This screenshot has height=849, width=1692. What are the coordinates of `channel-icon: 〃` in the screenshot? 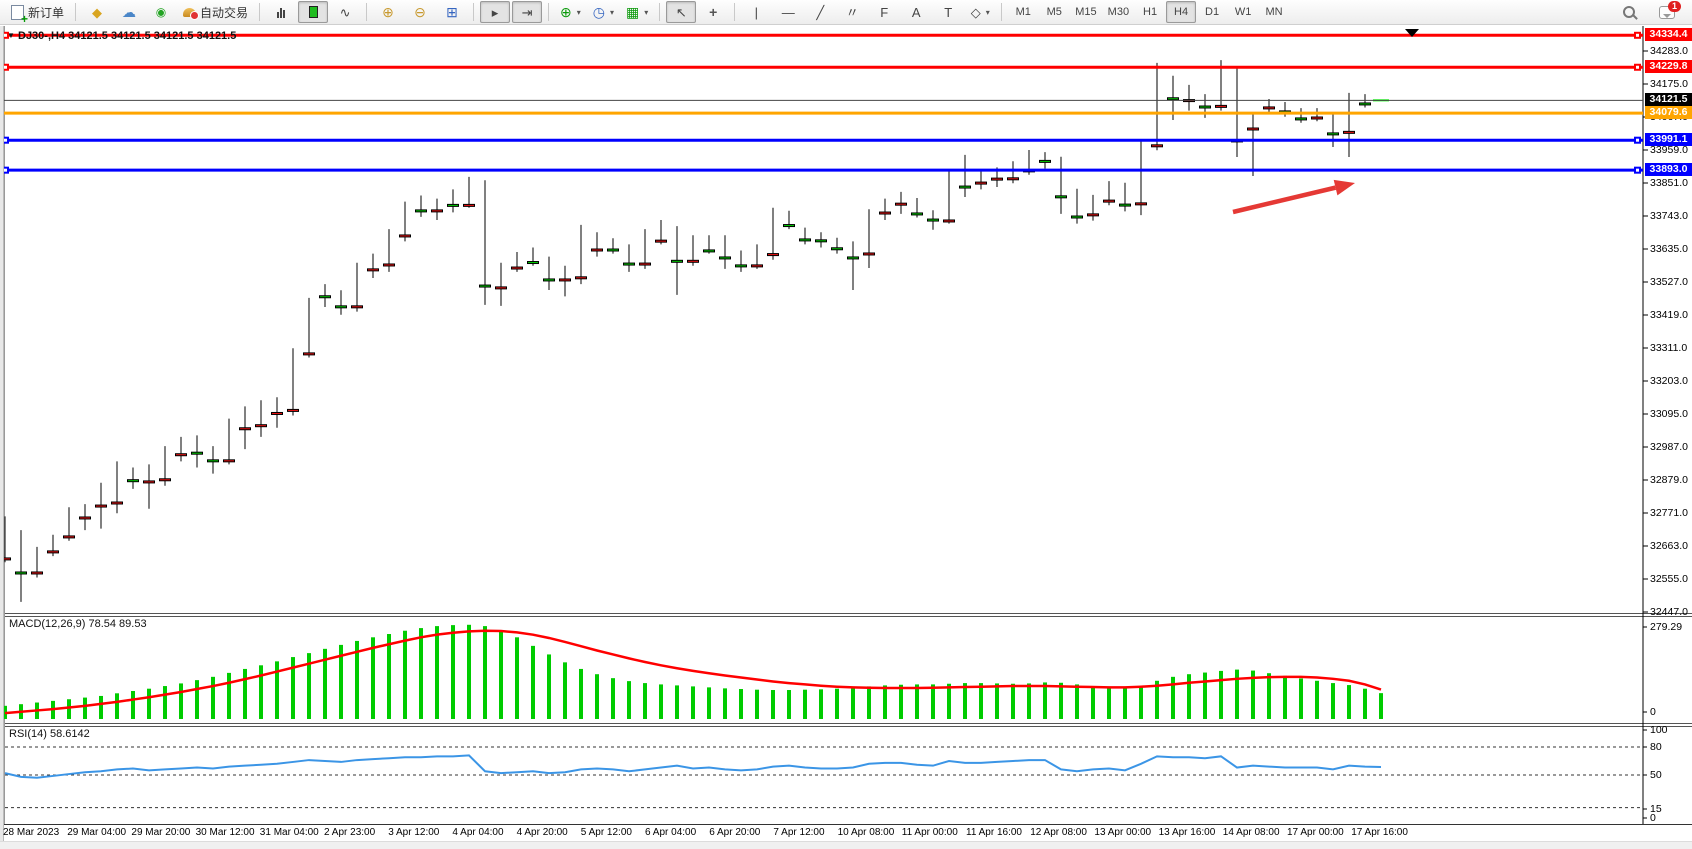 It's located at (852, 12).